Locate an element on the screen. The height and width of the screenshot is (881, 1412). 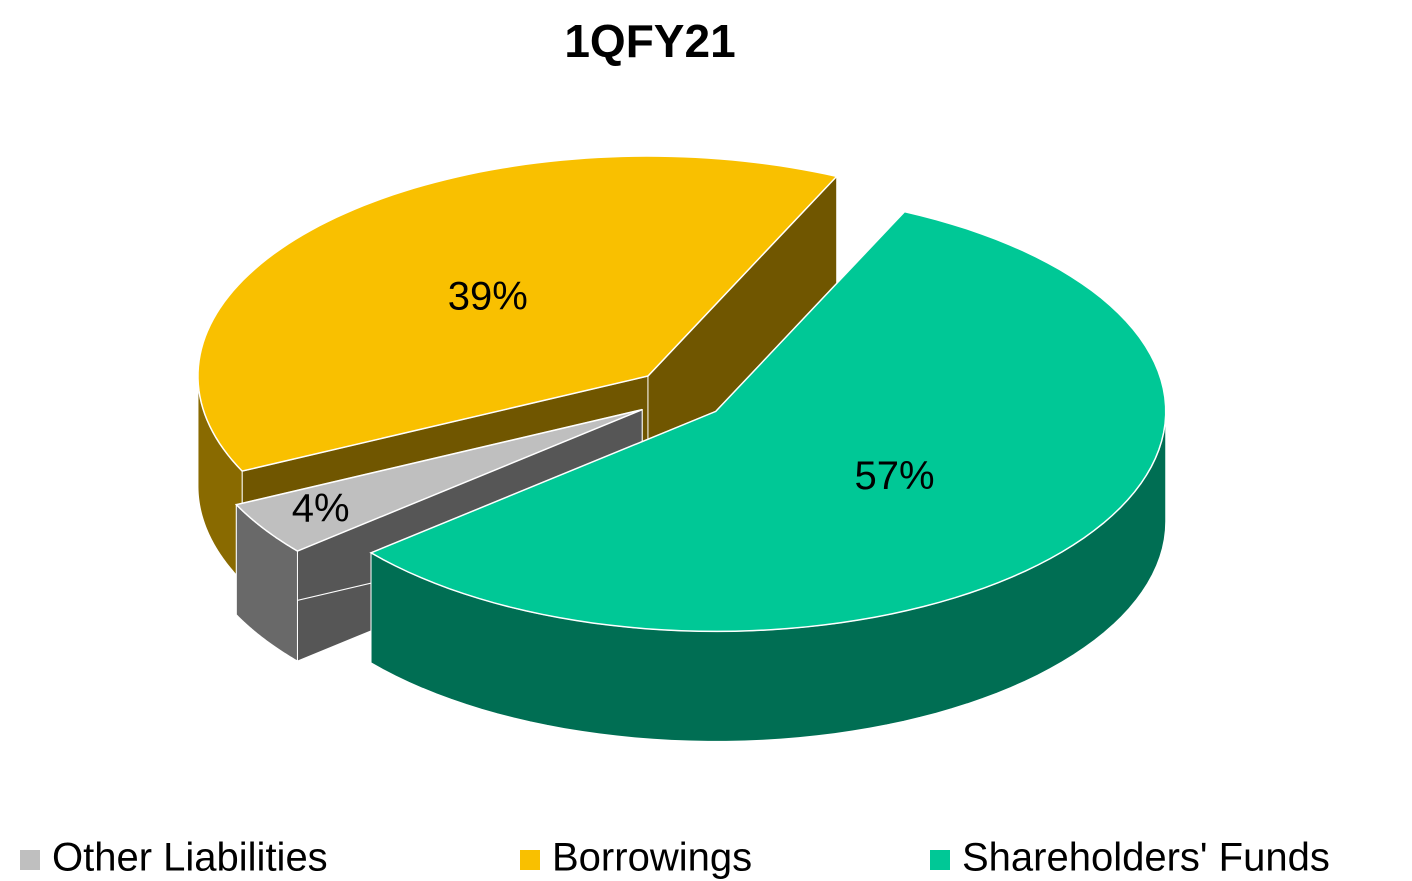
legend-label: Borrowings is located at coordinates (652, 858).